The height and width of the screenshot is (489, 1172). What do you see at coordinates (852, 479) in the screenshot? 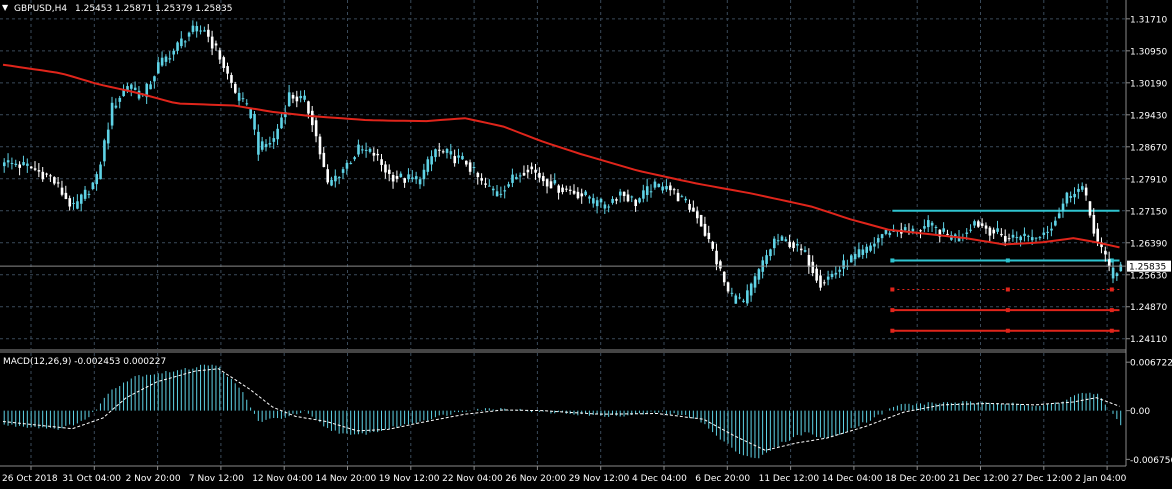
I see `time-tick-label: 14 Dec 04:00` at bounding box center [852, 479].